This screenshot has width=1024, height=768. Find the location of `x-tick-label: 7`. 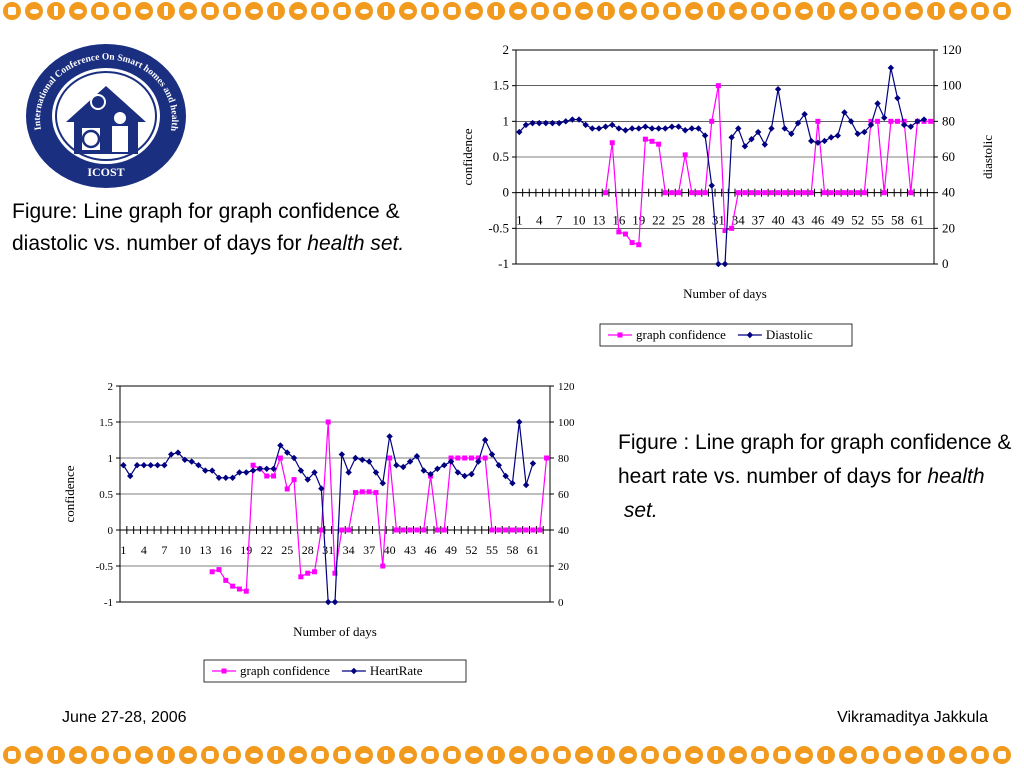

x-tick-label: 7 is located at coordinates (559, 220).